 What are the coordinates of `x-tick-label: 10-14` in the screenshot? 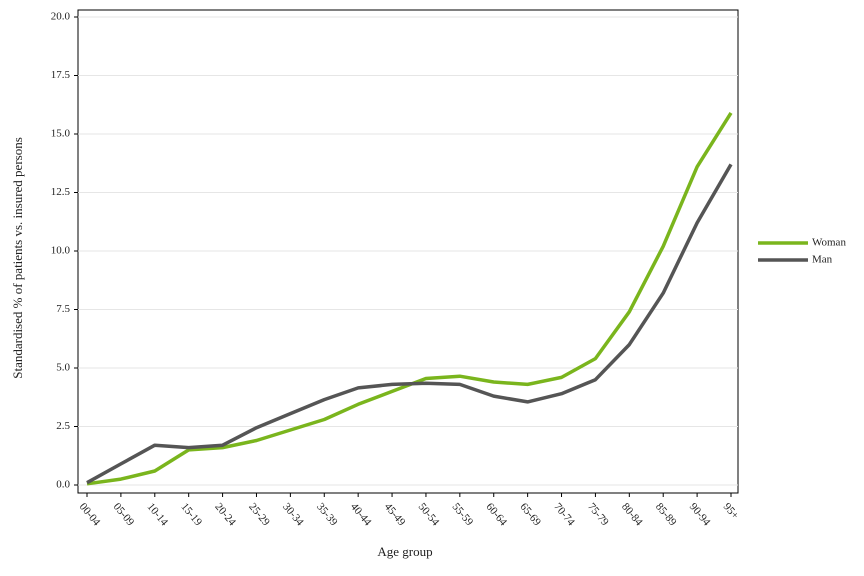 It's located at (158, 515).